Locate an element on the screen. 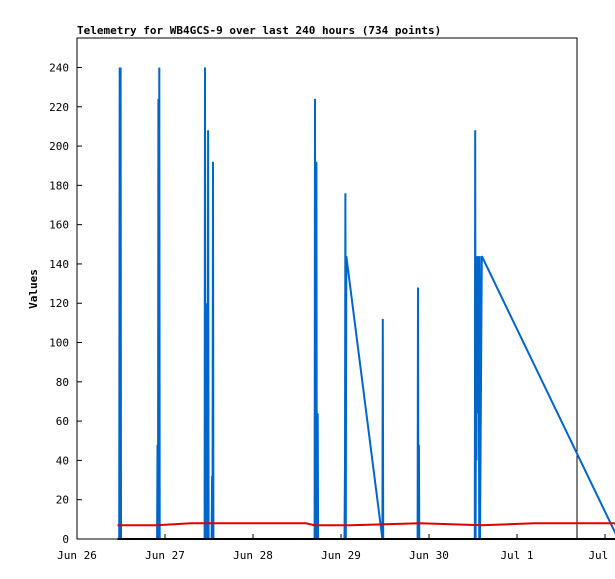 The height and width of the screenshot is (579, 615). y-tick-label: 240 is located at coordinates (59, 67).